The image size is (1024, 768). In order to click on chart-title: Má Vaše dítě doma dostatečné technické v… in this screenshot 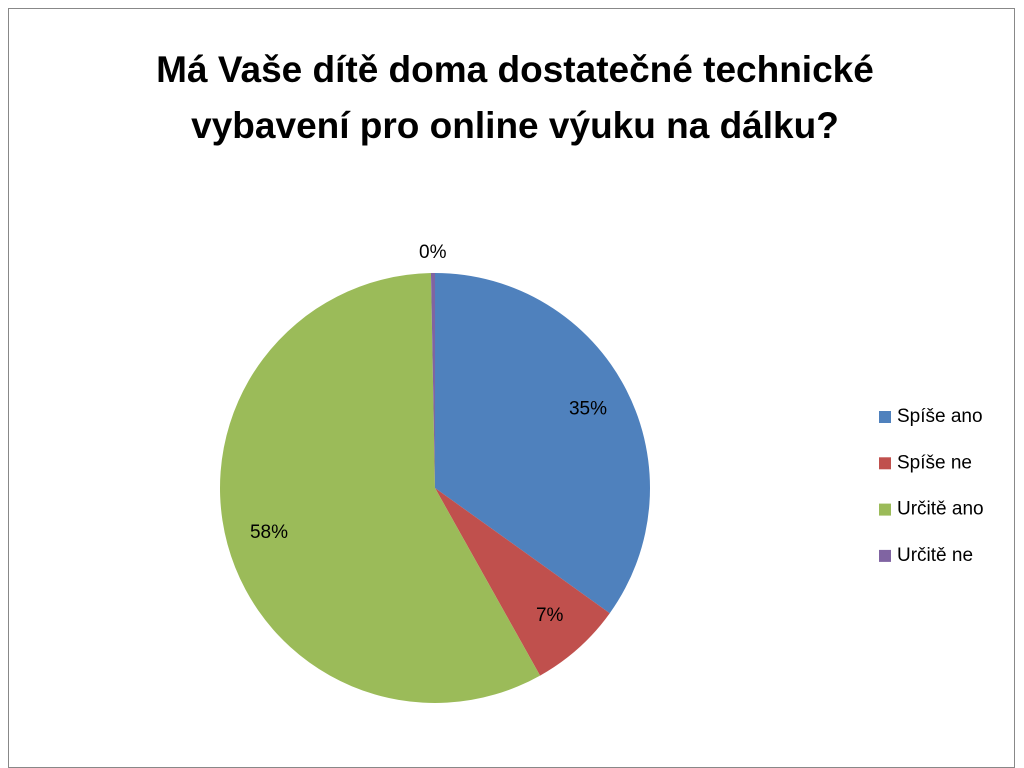, I will do `click(515, 97)`.